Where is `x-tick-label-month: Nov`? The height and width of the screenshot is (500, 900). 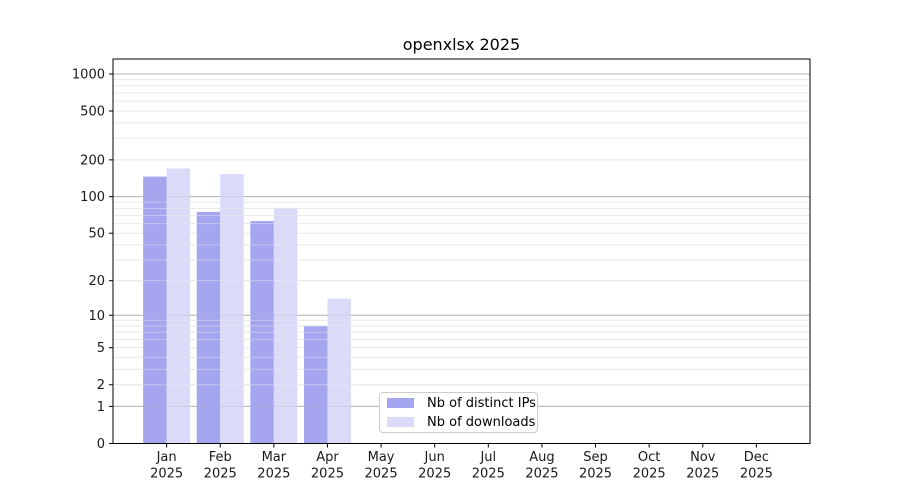 x-tick-label-month: Nov is located at coordinates (703, 457).